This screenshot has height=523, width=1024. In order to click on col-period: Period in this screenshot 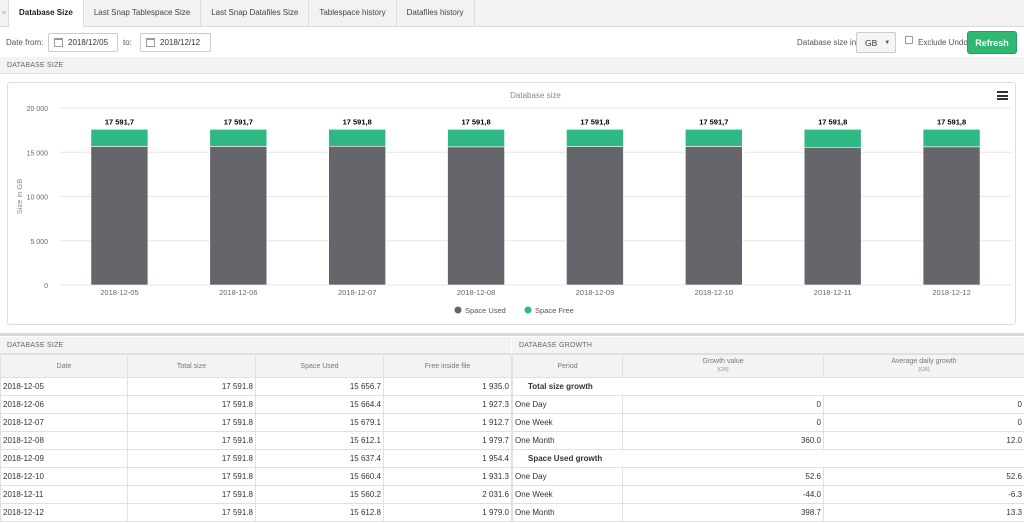, I will do `click(567, 366)`.